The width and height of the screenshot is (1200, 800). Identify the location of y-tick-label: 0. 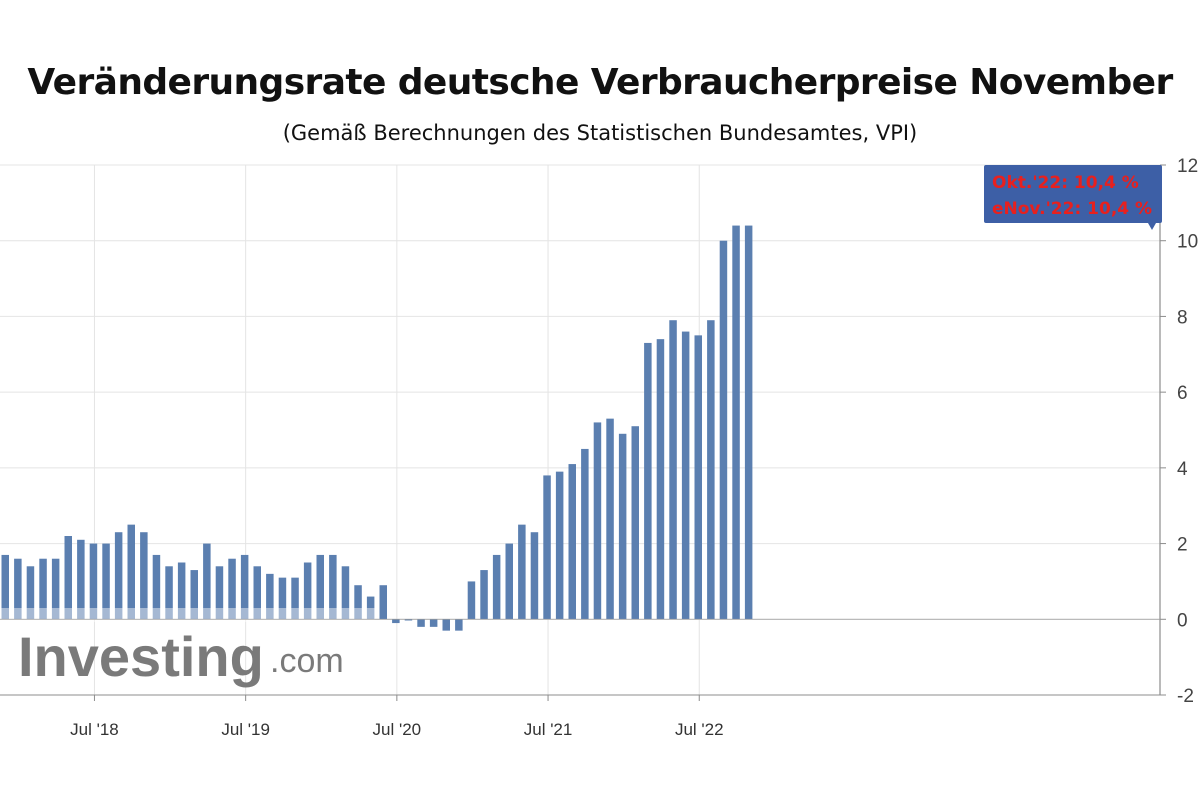
(1182, 620).